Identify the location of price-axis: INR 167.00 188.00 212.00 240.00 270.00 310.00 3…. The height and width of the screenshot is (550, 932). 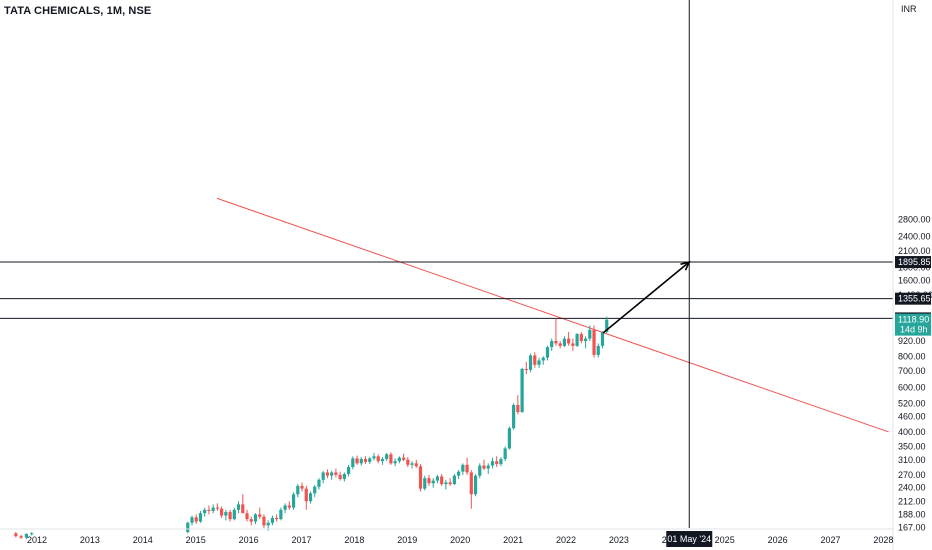
(912, 275).